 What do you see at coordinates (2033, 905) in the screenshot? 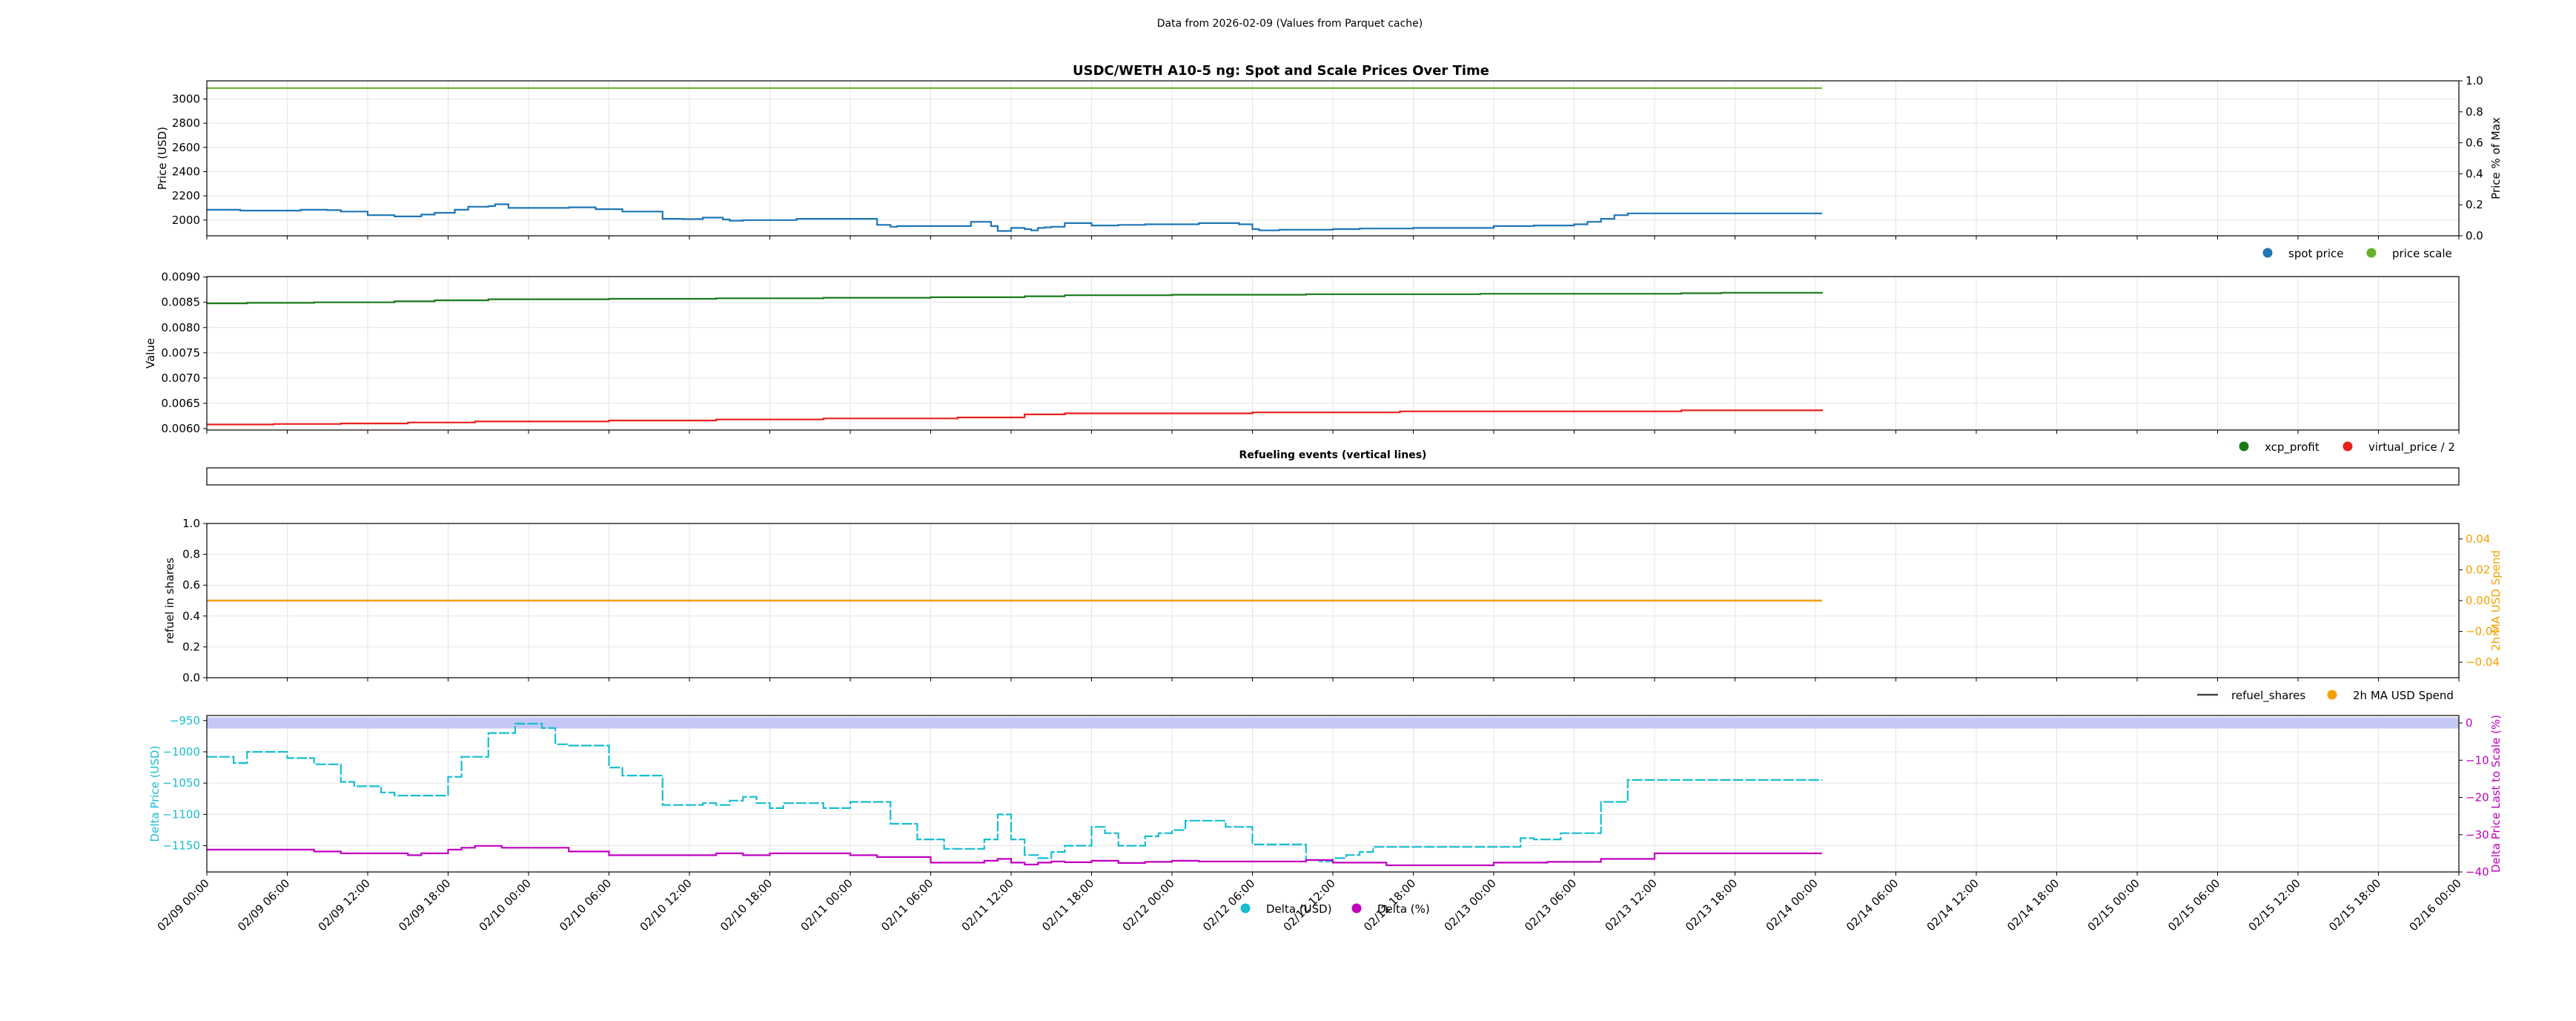
I see `x-tick-label: 02/14 18:00` at bounding box center [2033, 905].